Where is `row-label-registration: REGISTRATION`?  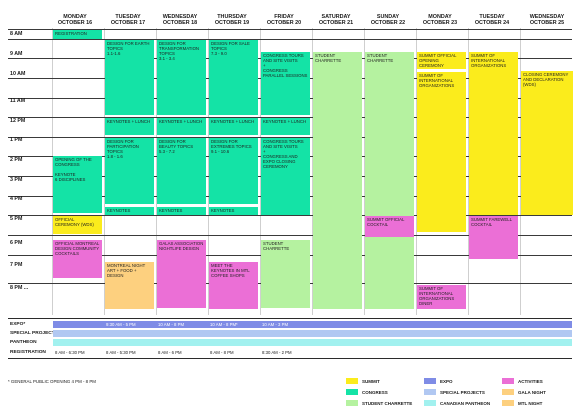
row-label-registration: REGISTRATION is located at coordinates (28, 352).